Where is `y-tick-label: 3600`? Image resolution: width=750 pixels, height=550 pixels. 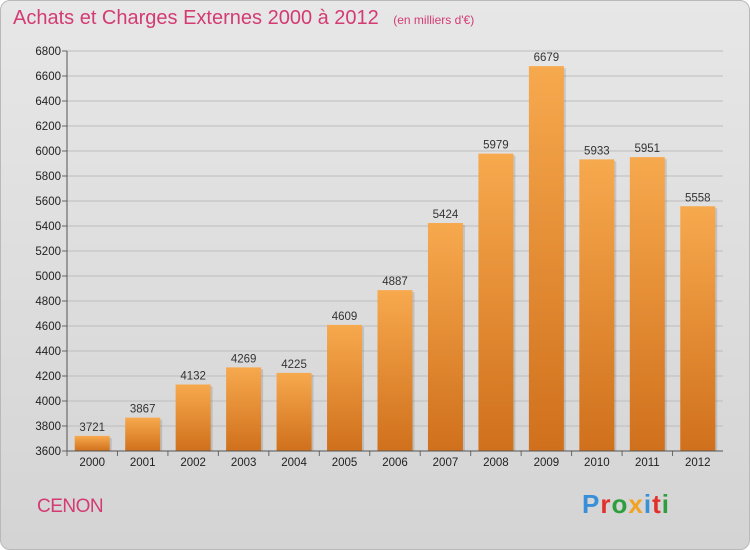 y-tick-label: 3600 is located at coordinates (48, 452).